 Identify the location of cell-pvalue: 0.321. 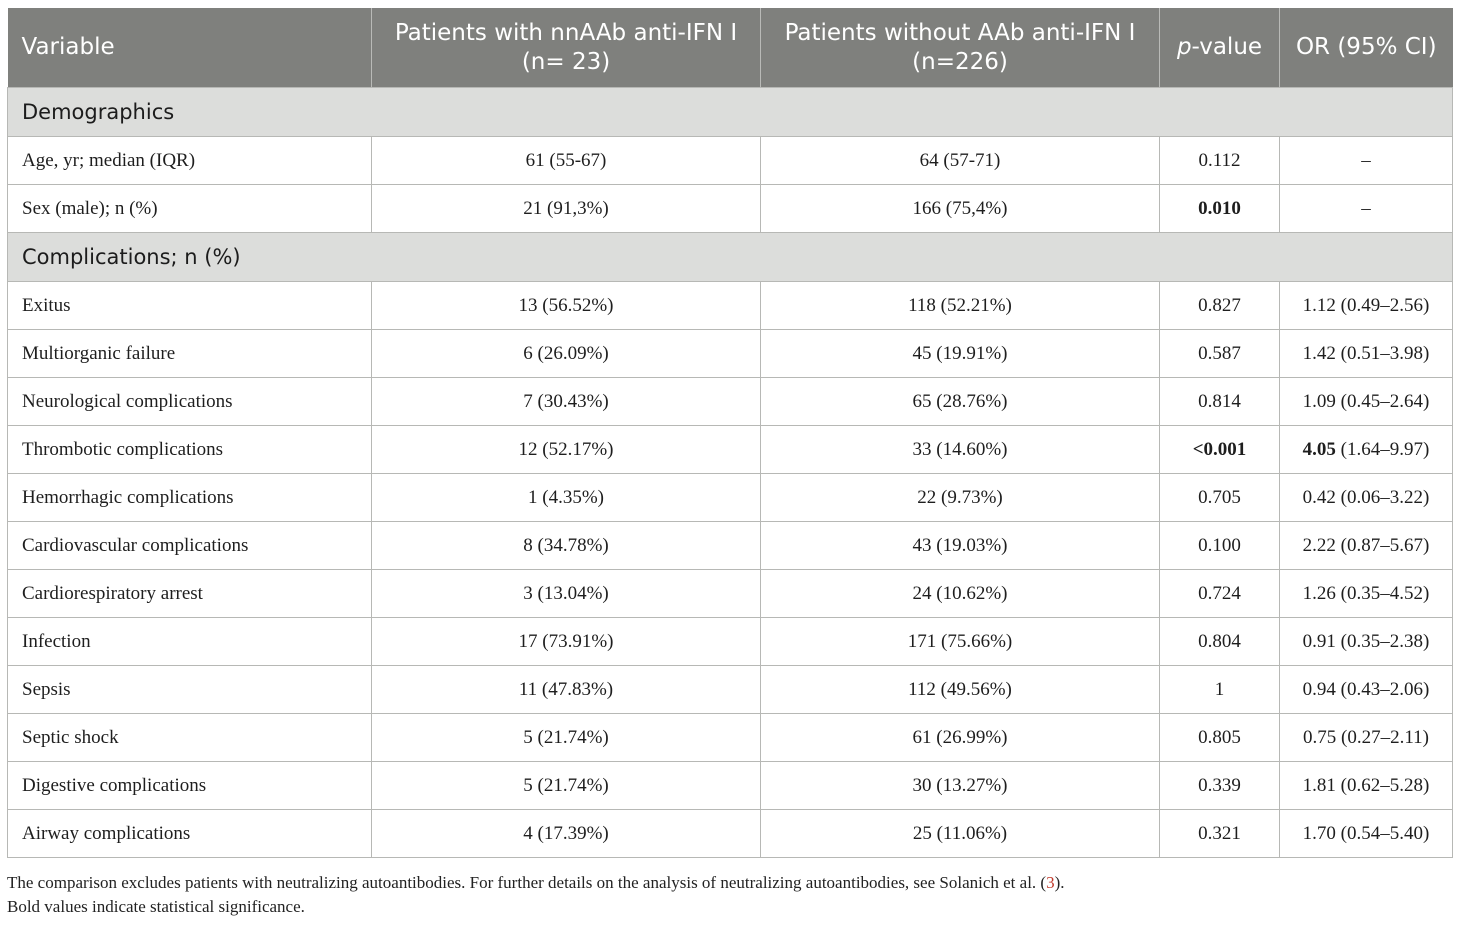
(1219, 833).